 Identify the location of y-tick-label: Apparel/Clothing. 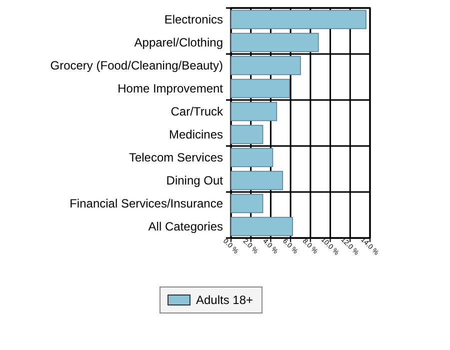
(178, 43).